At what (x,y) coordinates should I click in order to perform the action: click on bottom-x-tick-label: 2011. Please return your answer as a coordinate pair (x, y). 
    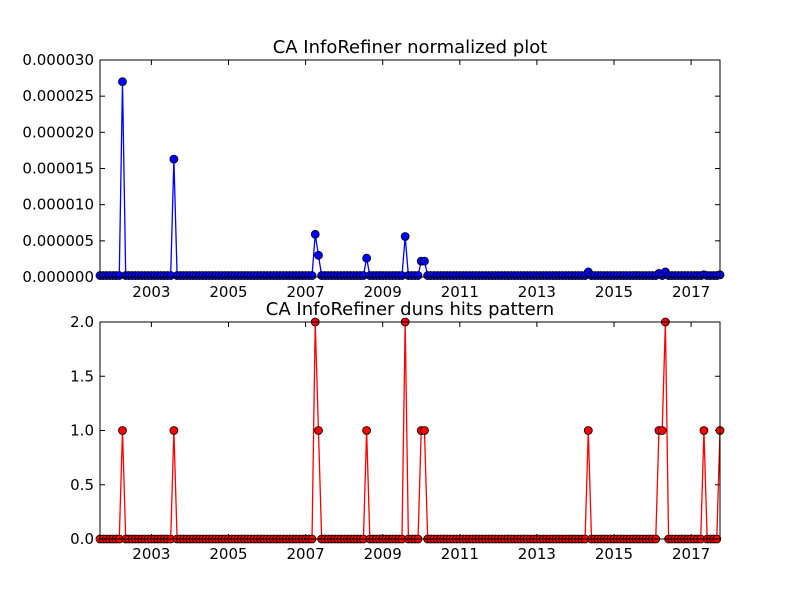
    Looking at the image, I should click on (460, 554).